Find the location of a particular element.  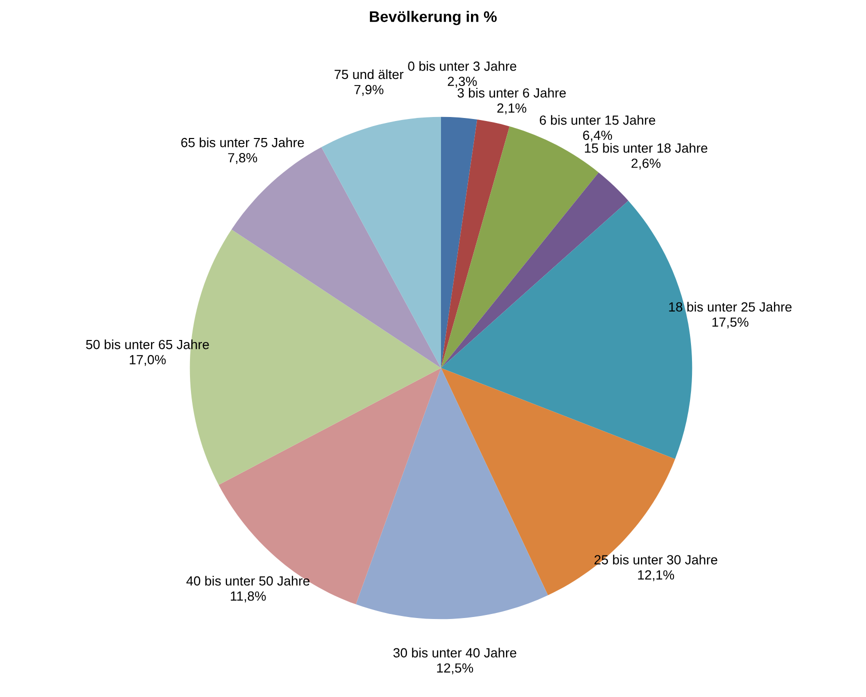

slice-label: 65 bis unter 75 Jahre is located at coordinates (242, 143).